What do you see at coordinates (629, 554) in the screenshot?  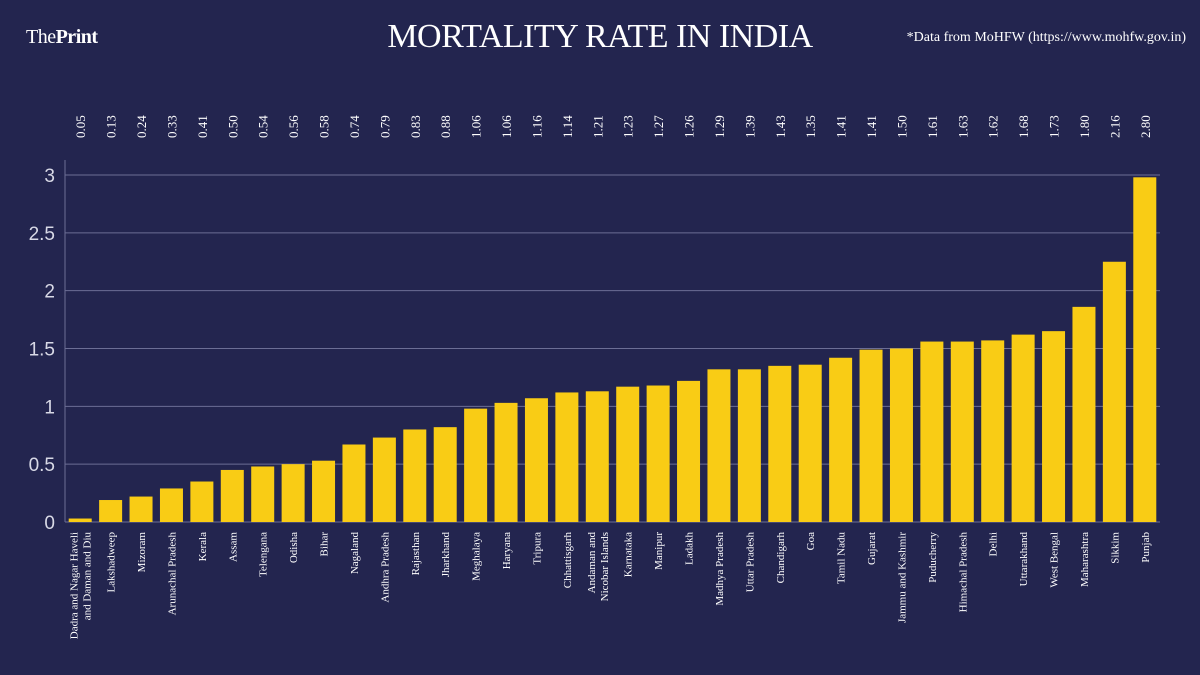 I see `category-label: Karnataka` at bounding box center [629, 554].